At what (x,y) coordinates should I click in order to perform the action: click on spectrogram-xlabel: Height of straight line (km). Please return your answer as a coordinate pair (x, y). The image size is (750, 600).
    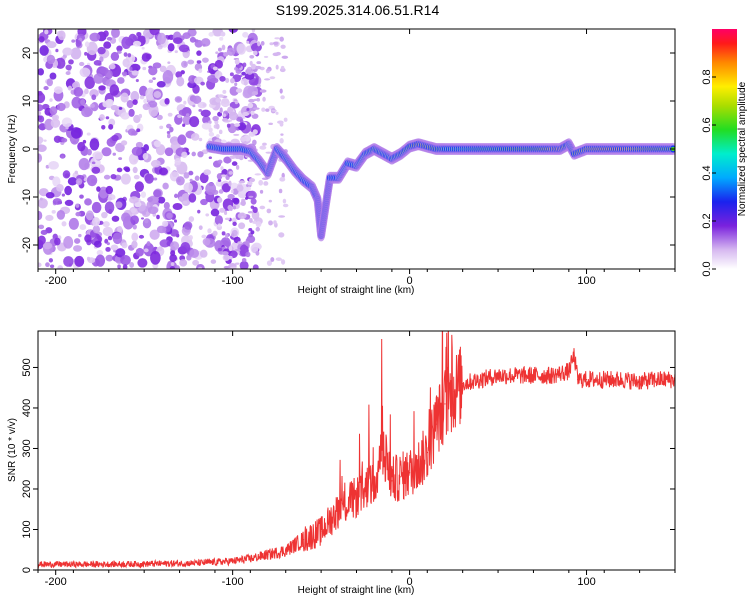
    Looking at the image, I should click on (356, 290).